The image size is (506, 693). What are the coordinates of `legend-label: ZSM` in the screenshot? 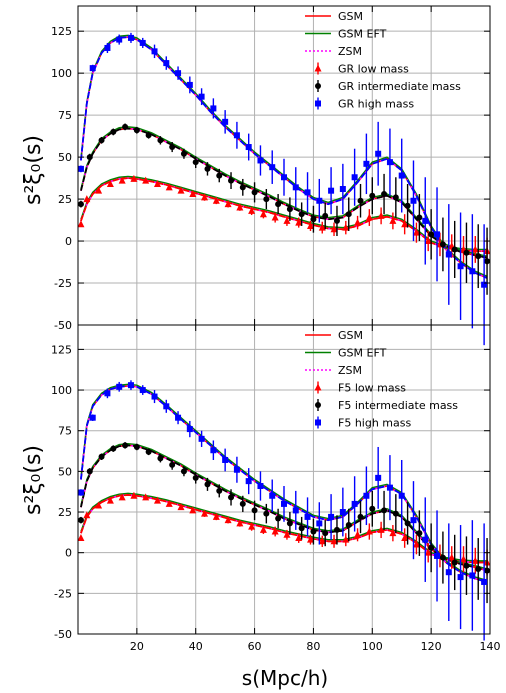 It's located at (350, 51).